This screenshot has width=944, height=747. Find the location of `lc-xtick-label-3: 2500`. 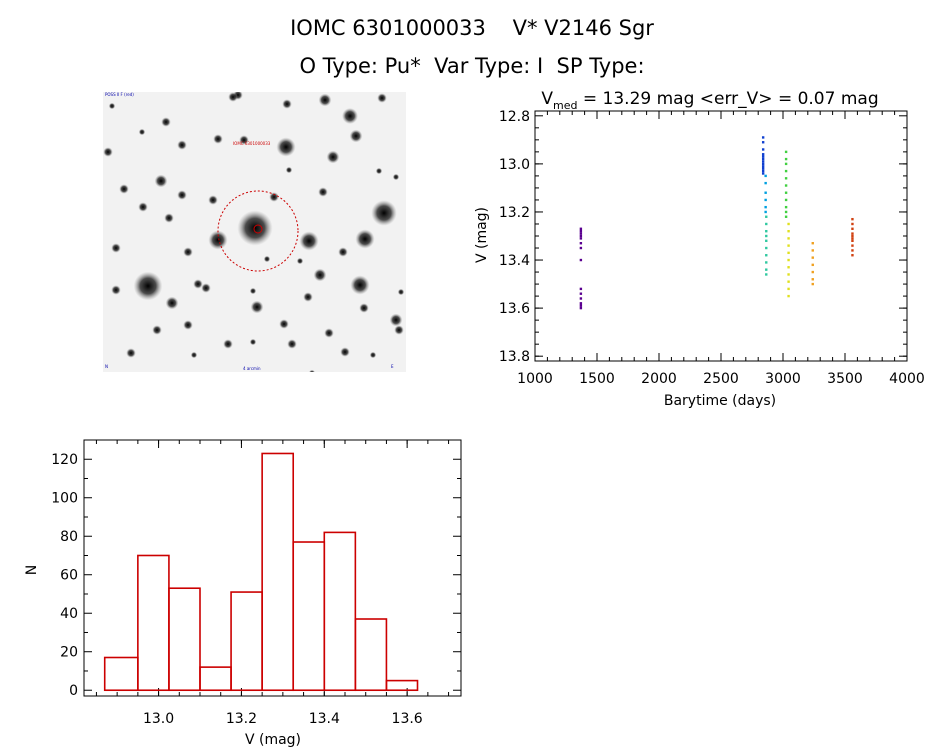

lc-xtick-label-3: 2500 is located at coordinates (721, 379).